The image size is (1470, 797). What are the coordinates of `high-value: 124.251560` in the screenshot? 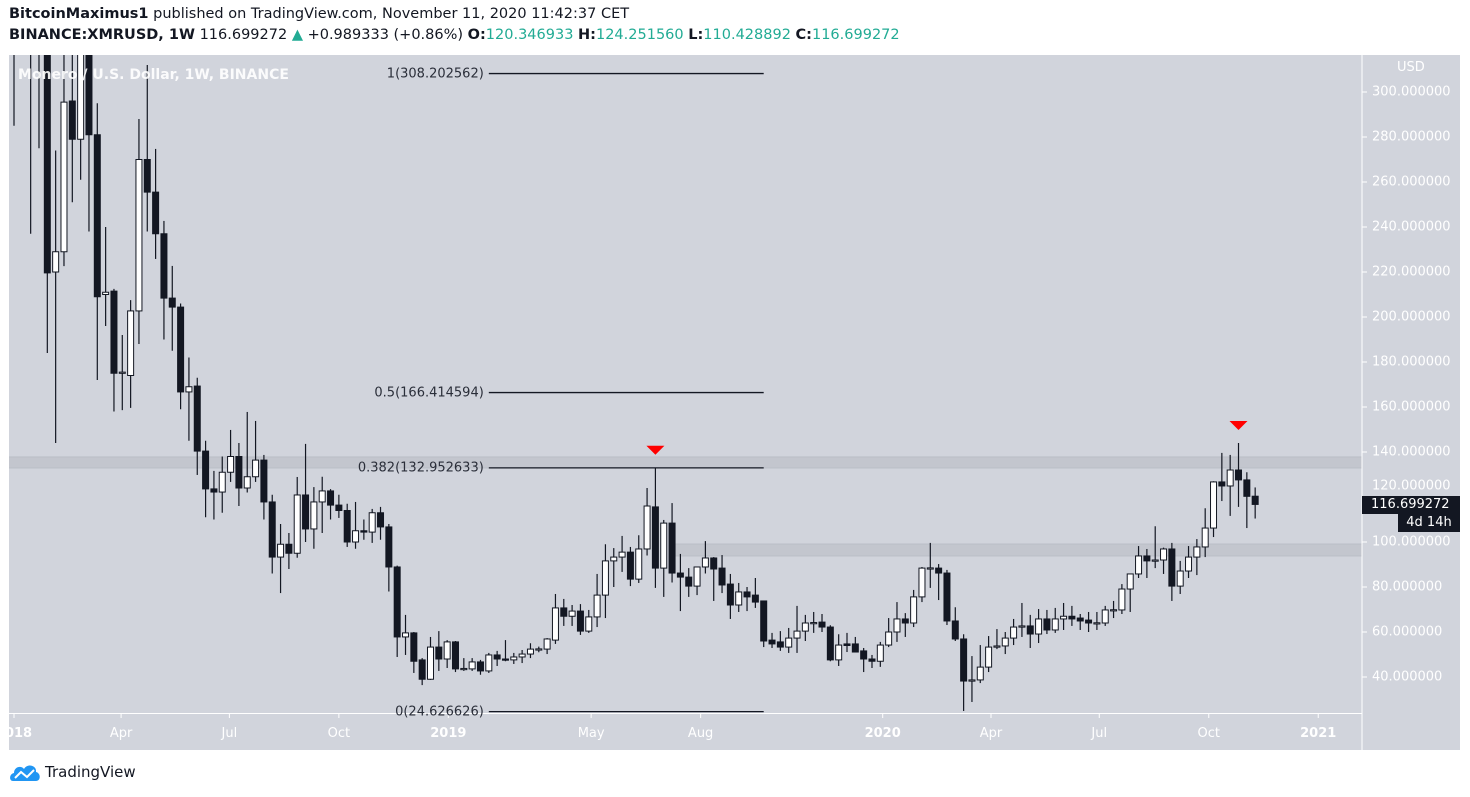 It's located at (639, 35).